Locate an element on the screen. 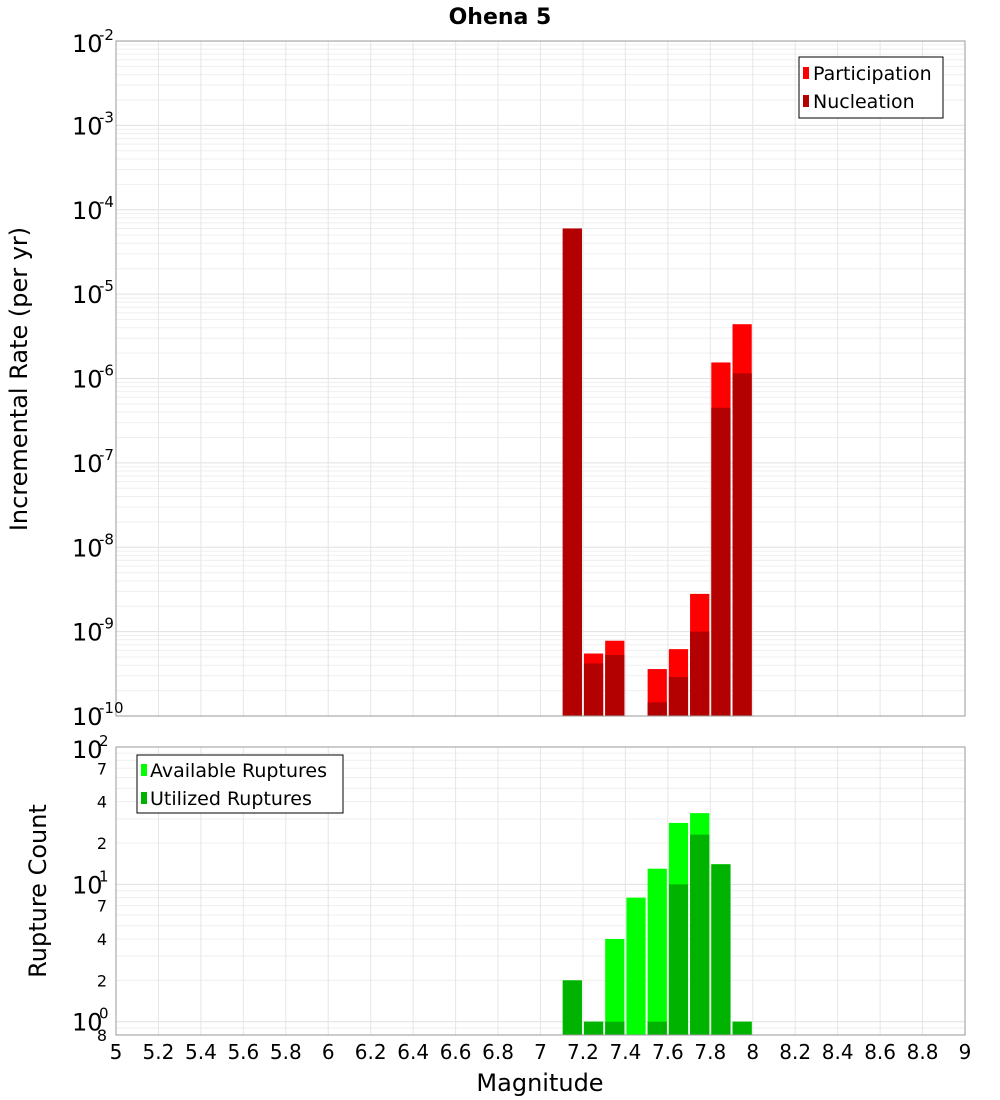 The height and width of the screenshot is (1100, 1000). bottom-y-axis-label: Rupture Count is located at coordinates (38, 891).